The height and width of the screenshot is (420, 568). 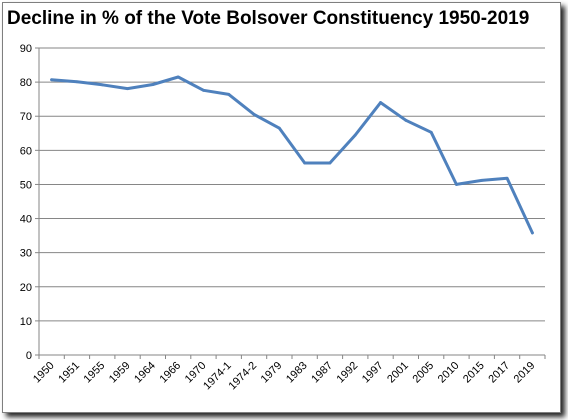 What do you see at coordinates (145, 373) in the screenshot?
I see `x-tick-label: 1964` at bounding box center [145, 373].